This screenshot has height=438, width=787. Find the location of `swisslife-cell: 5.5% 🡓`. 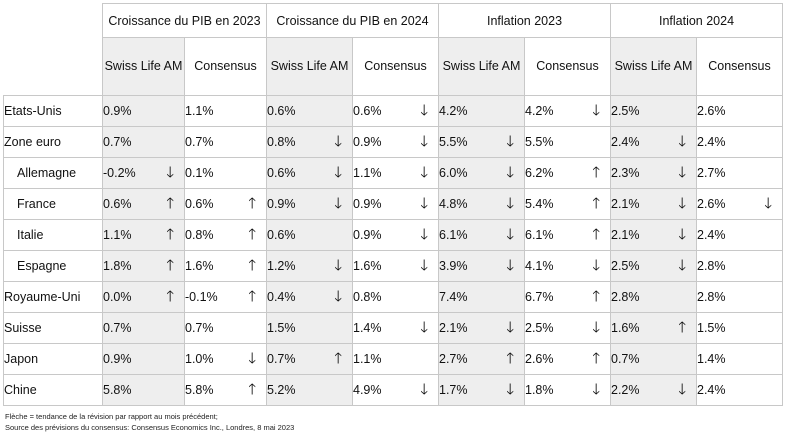

swisslife-cell: 5.5% 🡓 is located at coordinates (481, 142).